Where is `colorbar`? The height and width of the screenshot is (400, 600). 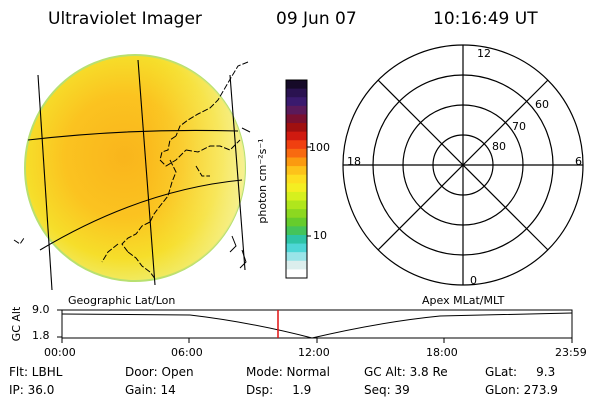 colorbar is located at coordinates (298, 179).